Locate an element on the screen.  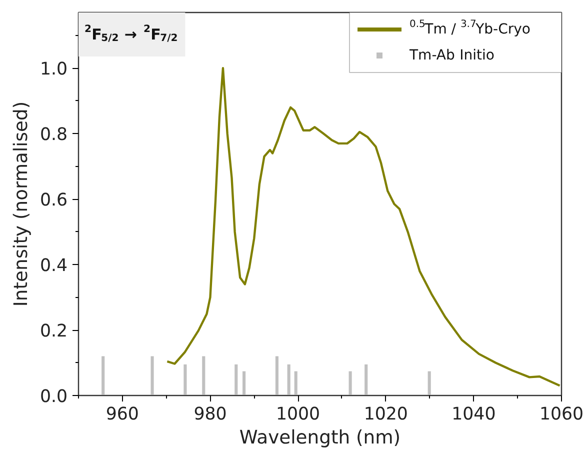
x-tick-label: 960 is located at coordinates (122, 414).